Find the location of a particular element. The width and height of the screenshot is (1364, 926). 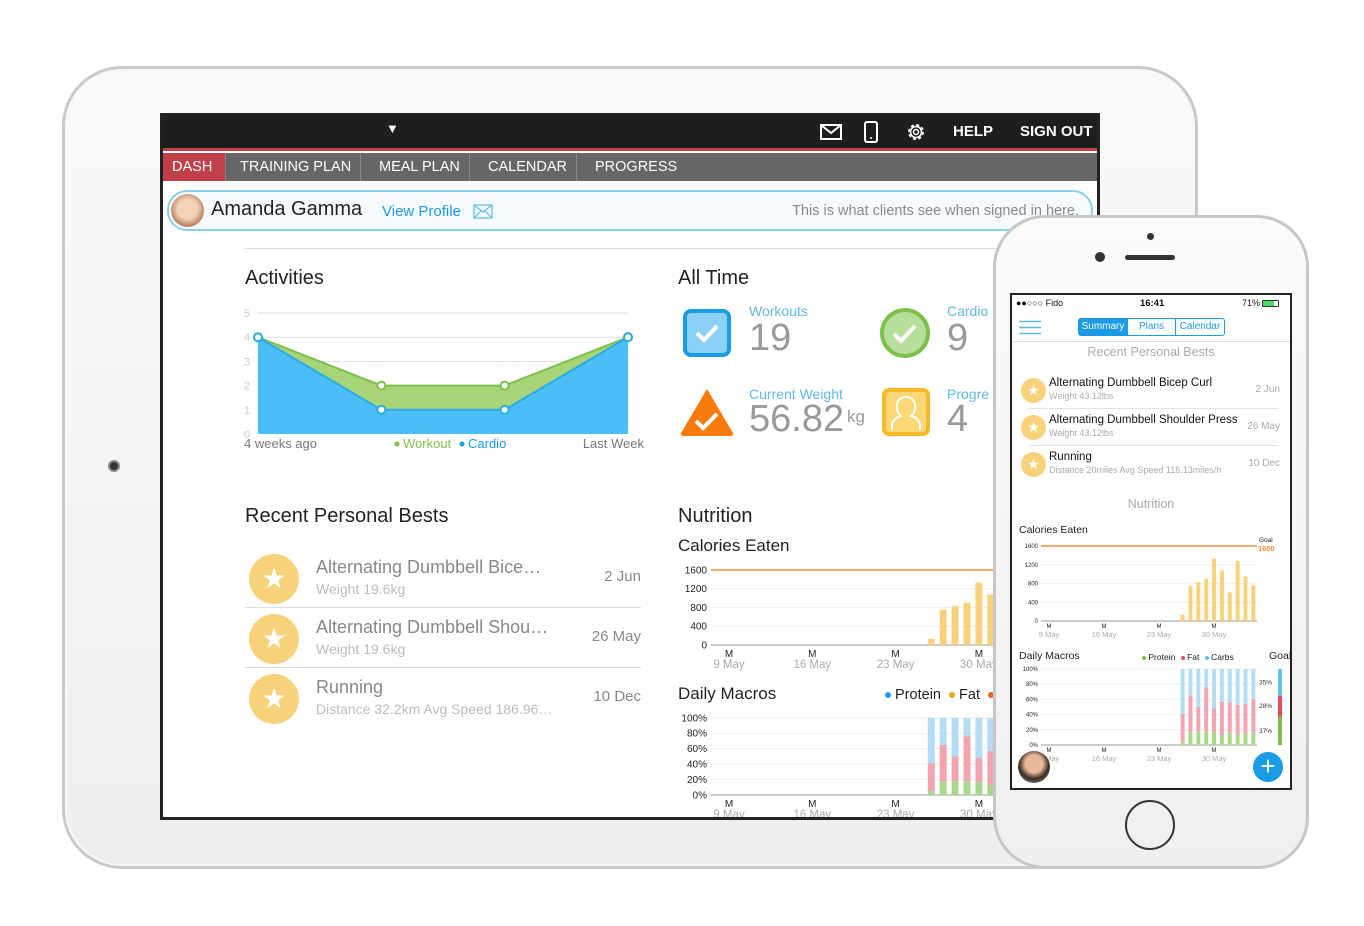

segment-summary: Summary is located at coordinates (1103, 327).